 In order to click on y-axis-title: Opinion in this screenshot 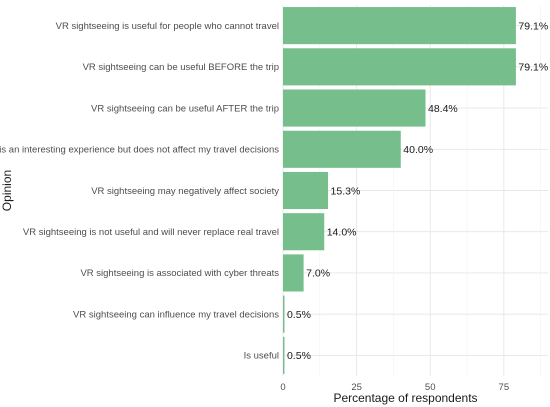, I will do `click(7, 190)`.